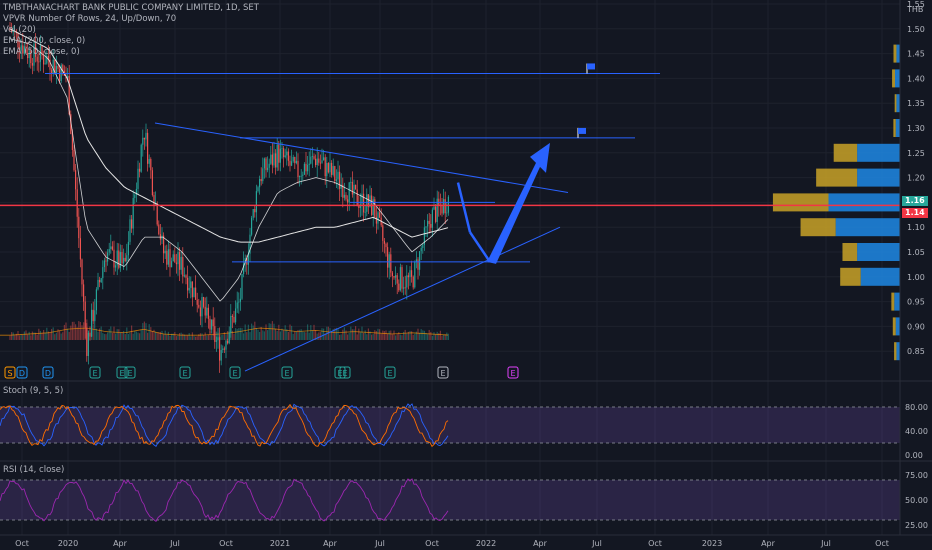 The image size is (932, 550). What do you see at coordinates (916, 128) in the screenshot?
I see `price-tick: 1.30` at bounding box center [916, 128].